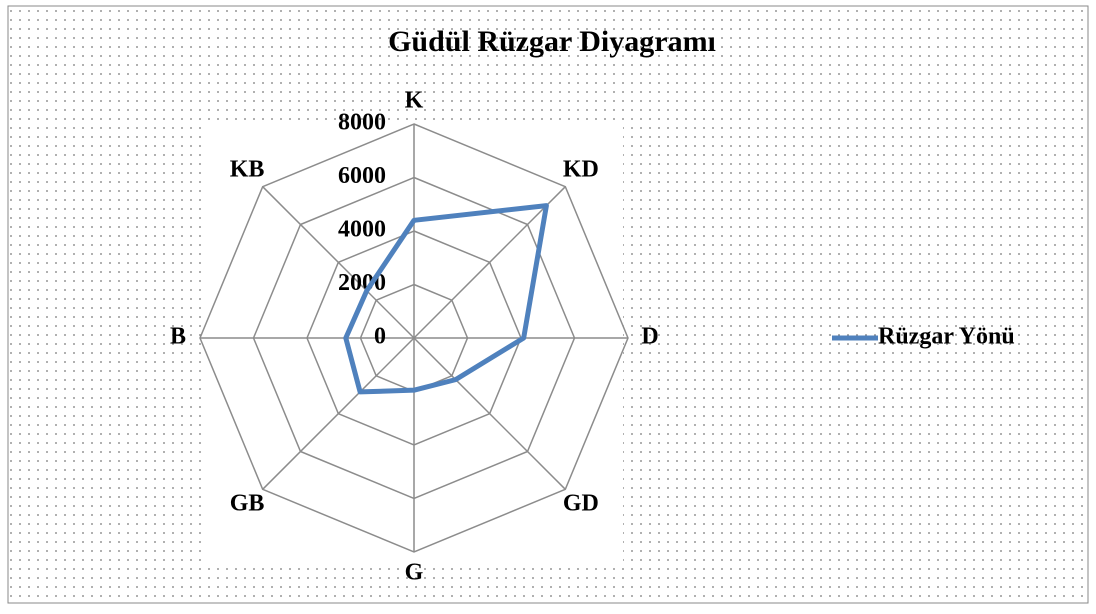 The height and width of the screenshot is (614, 1096). I want to click on series-line, so click(446, 299).